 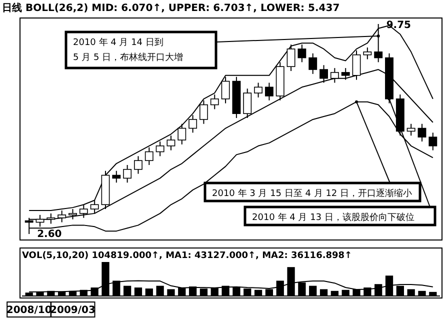 What do you see at coordinates (49, 234) in the screenshot?
I see `annotation: 2.60` at bounding box center [49, 234].